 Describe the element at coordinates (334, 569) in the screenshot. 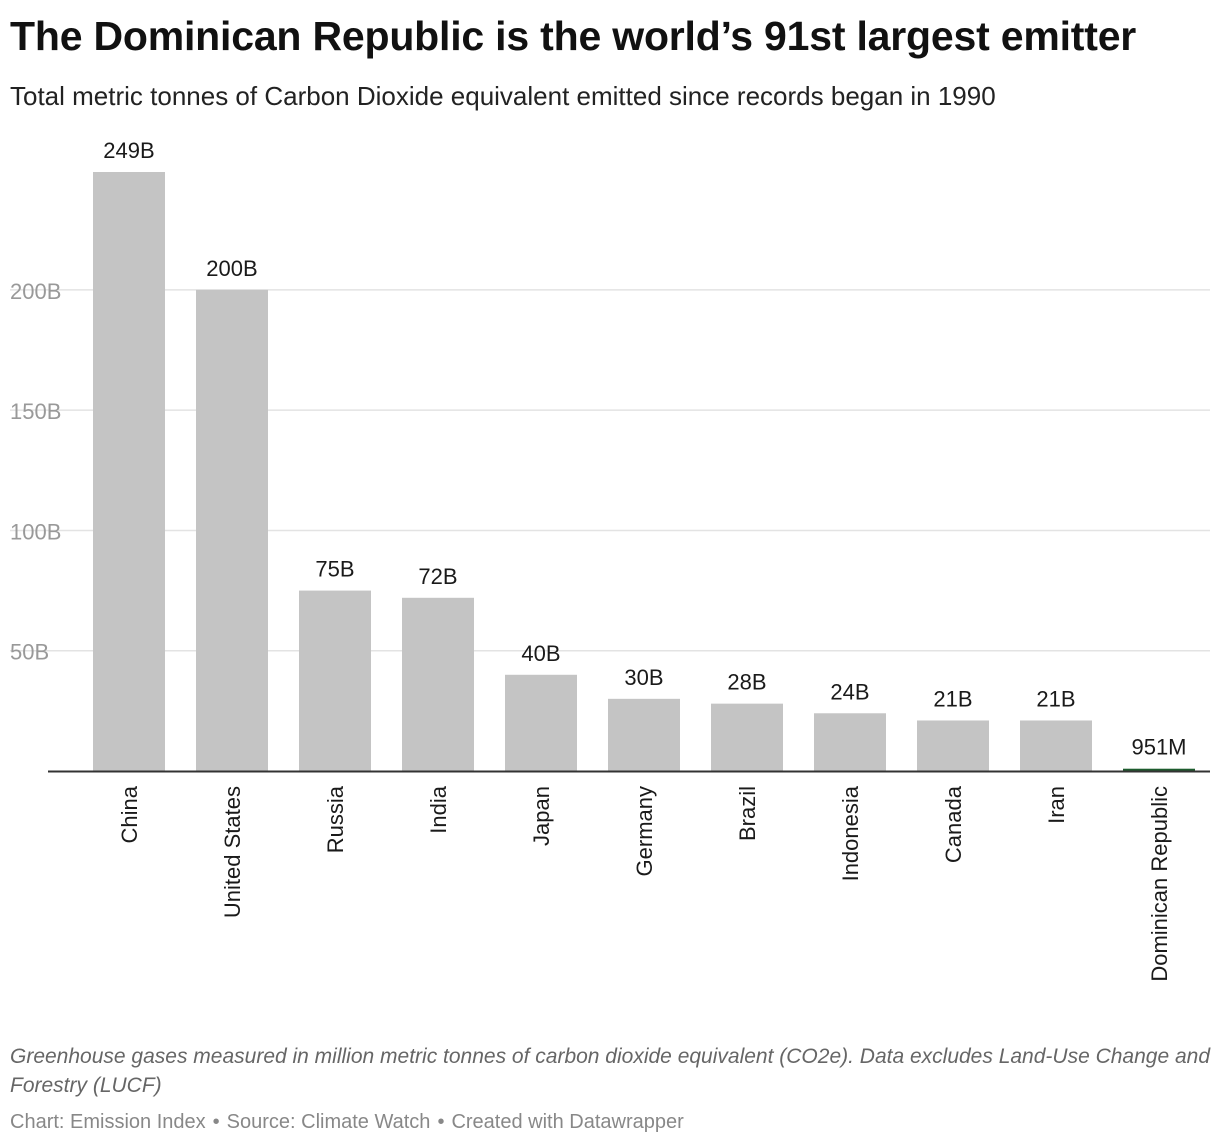

I see `bar-value-label: 75B` at that location.